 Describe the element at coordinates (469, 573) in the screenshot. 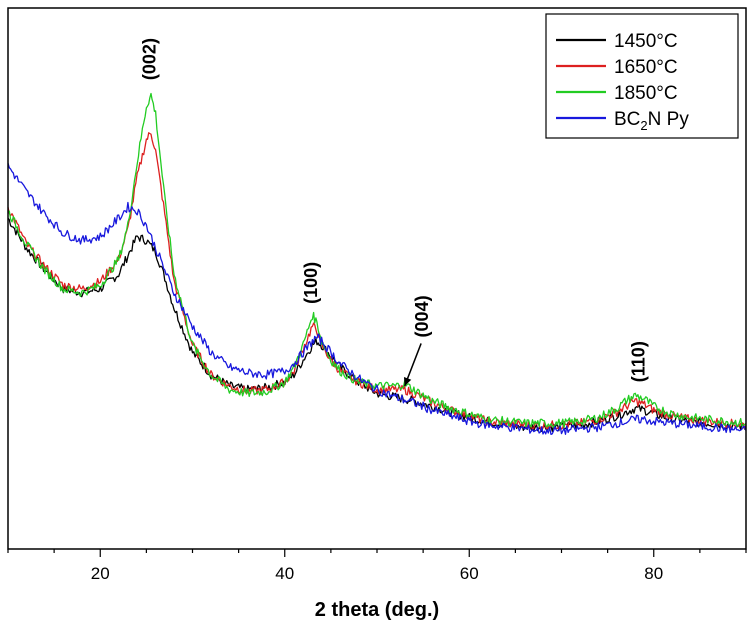

I see `x-tick-label: 60` at that location.